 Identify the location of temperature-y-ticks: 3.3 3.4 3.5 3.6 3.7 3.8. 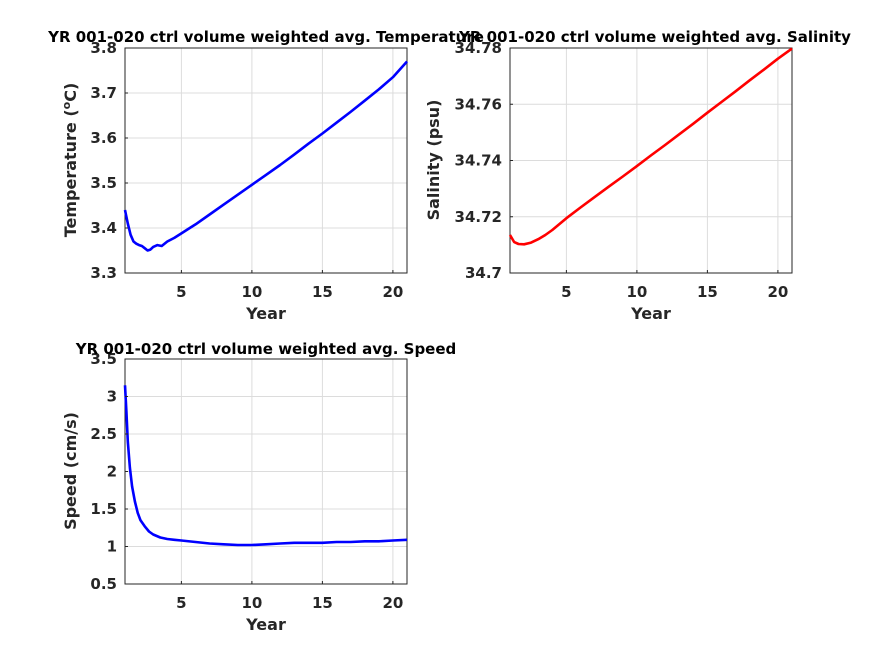
(109, 160).